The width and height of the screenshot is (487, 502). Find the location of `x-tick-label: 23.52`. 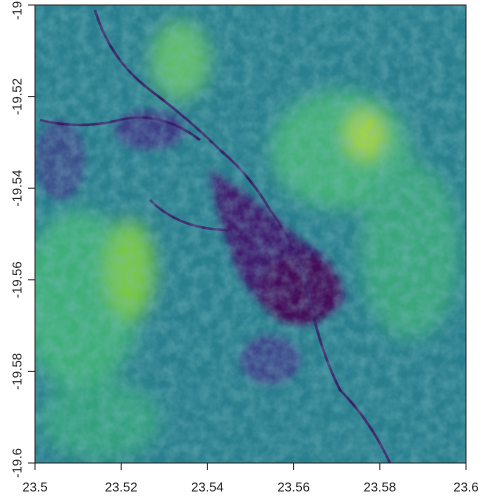

x-tick-label: 23.52 is located at coordinates (121, 486).